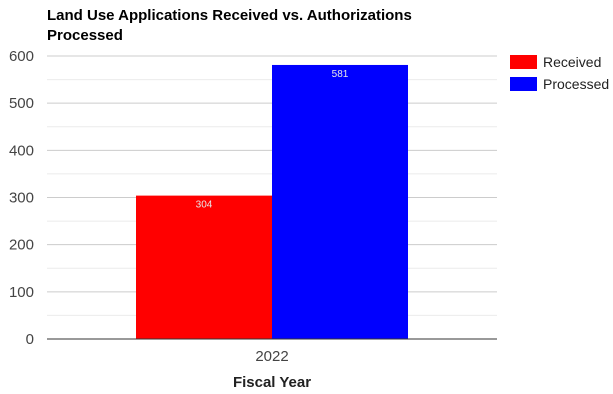 The width and height of the screenshot is (613, 394). I want to click on y-tick-label: 200, so click(21, 245).